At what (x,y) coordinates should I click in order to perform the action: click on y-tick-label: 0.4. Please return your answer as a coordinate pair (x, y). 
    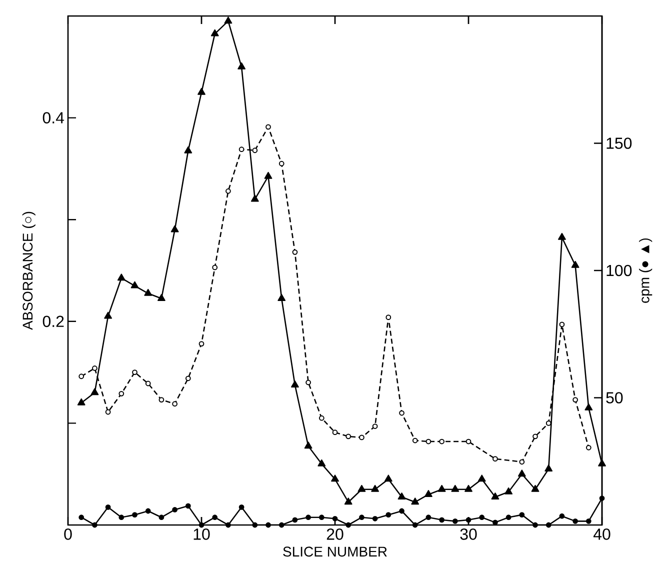
    Looking at the image, I should click on (53, 118).